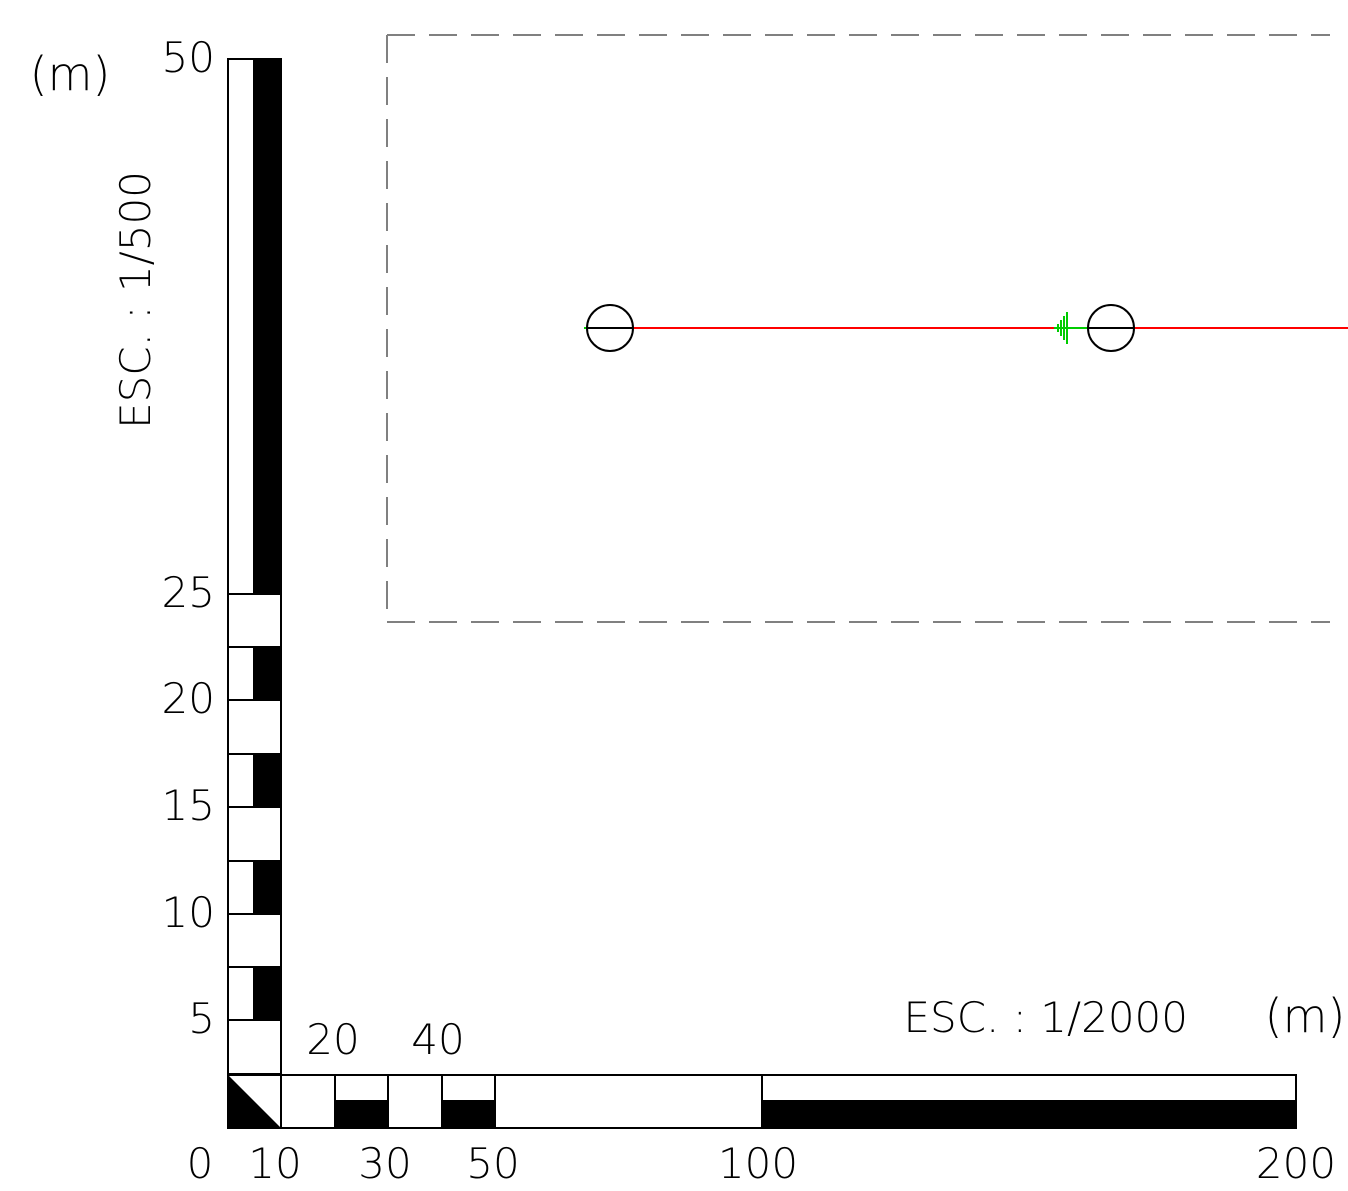  Describe the element at coordinates (1296, 1163) in the screenshot. I see `horizontal-bottom-label-200: 200` at that location.